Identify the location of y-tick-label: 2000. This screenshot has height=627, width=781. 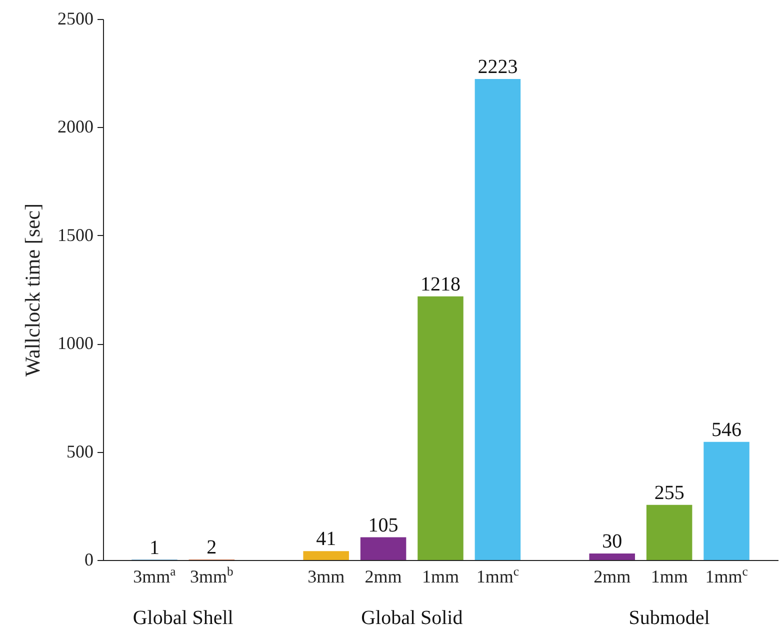
(76, 126).